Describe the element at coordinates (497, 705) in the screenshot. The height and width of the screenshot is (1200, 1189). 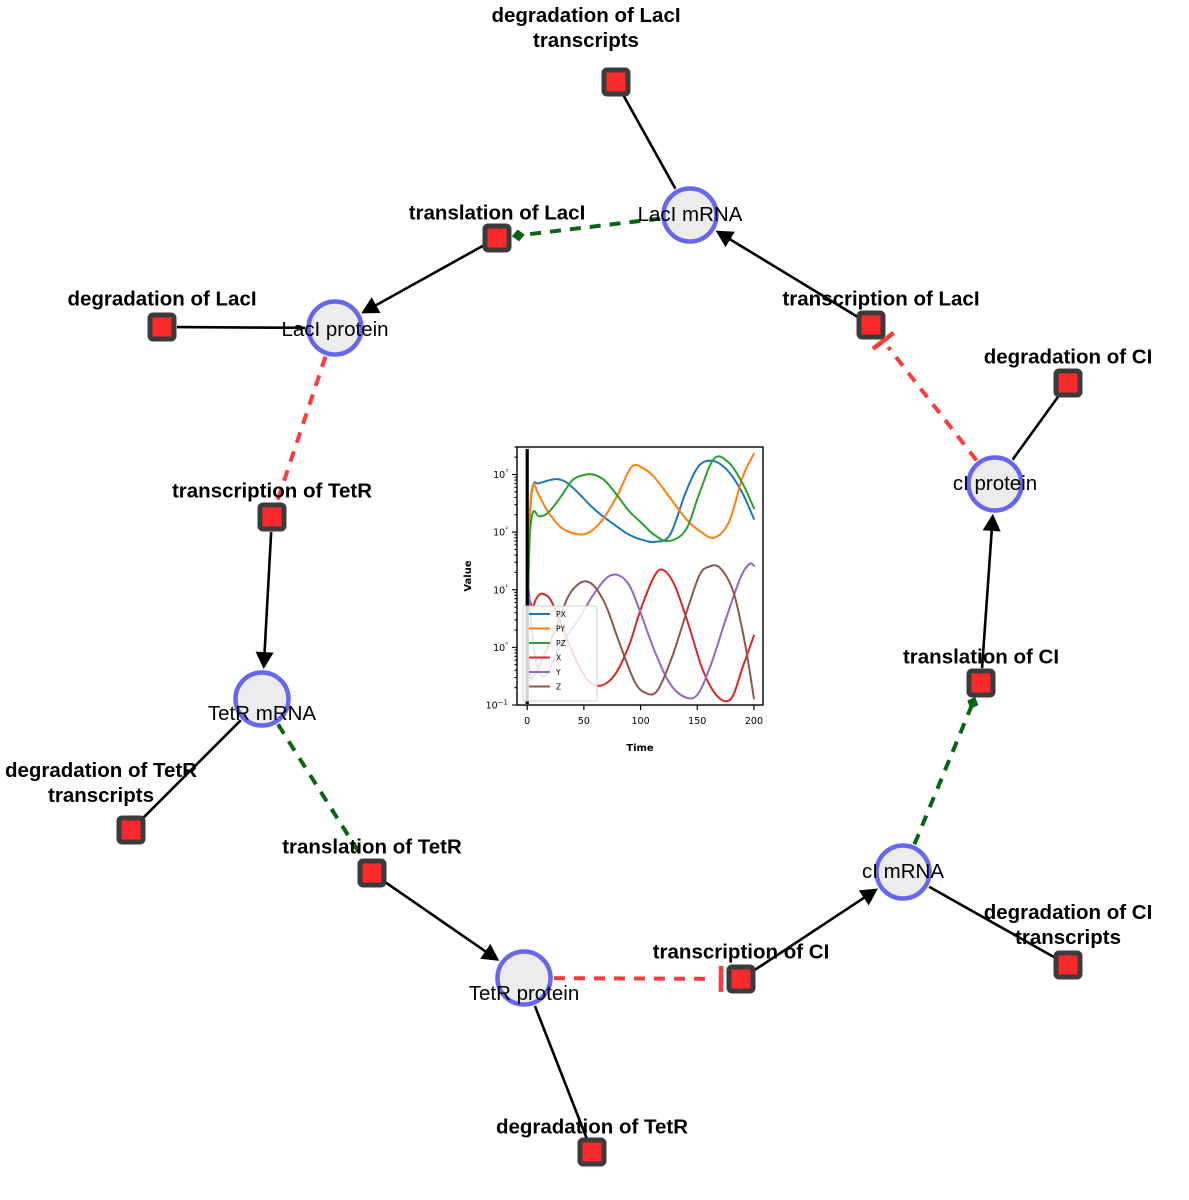
I see `y-tick-label: 10−1` at that location.